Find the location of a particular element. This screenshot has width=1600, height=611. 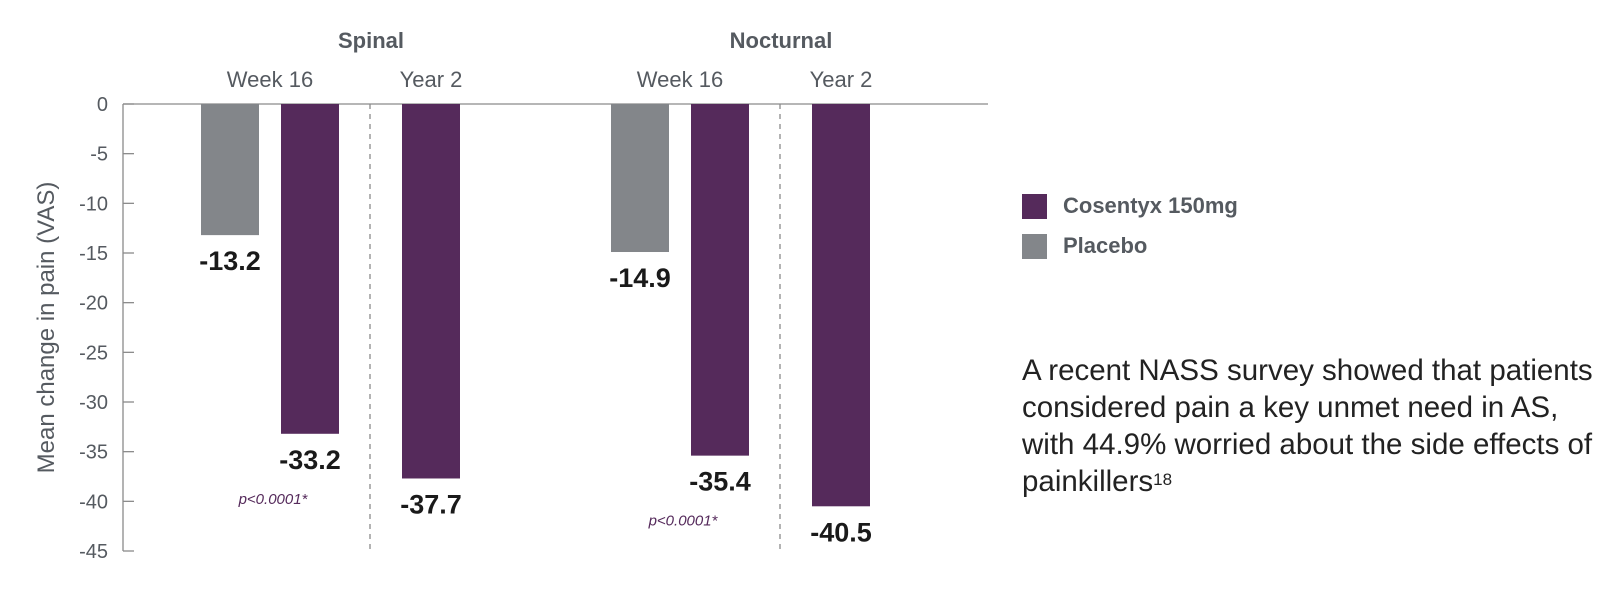

data-label: -33.2 is located at coordinates (310, 460).